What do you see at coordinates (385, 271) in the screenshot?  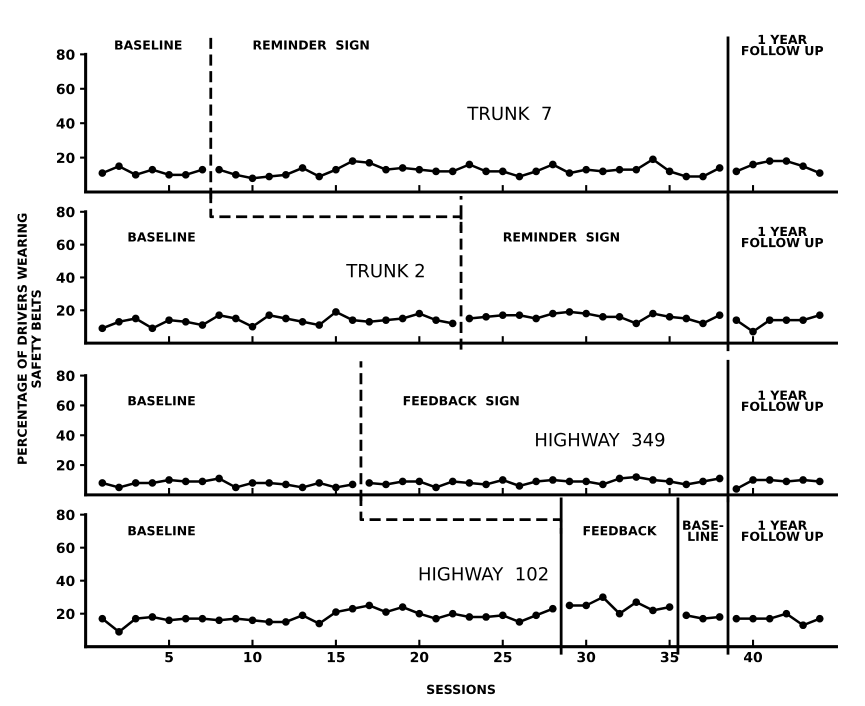 I see `annotation: TRUNK 2` at bounding box center [385, 271].